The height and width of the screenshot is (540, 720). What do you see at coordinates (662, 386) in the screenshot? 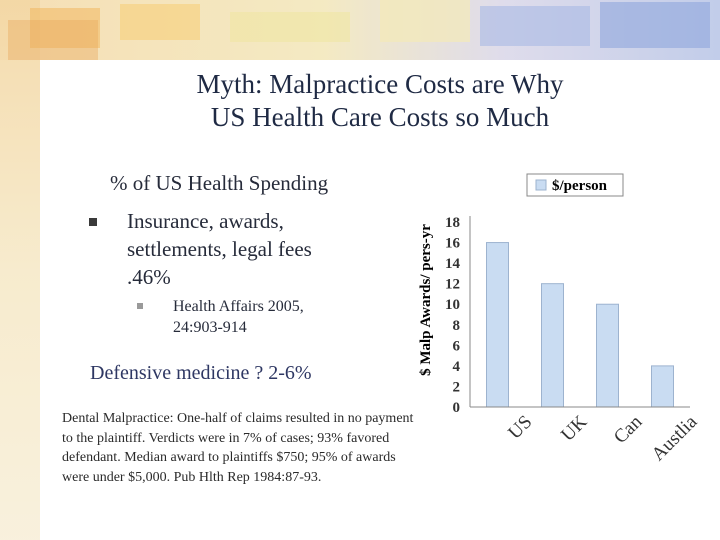
I see `bar-austlia` at bounding box center [662, 386].